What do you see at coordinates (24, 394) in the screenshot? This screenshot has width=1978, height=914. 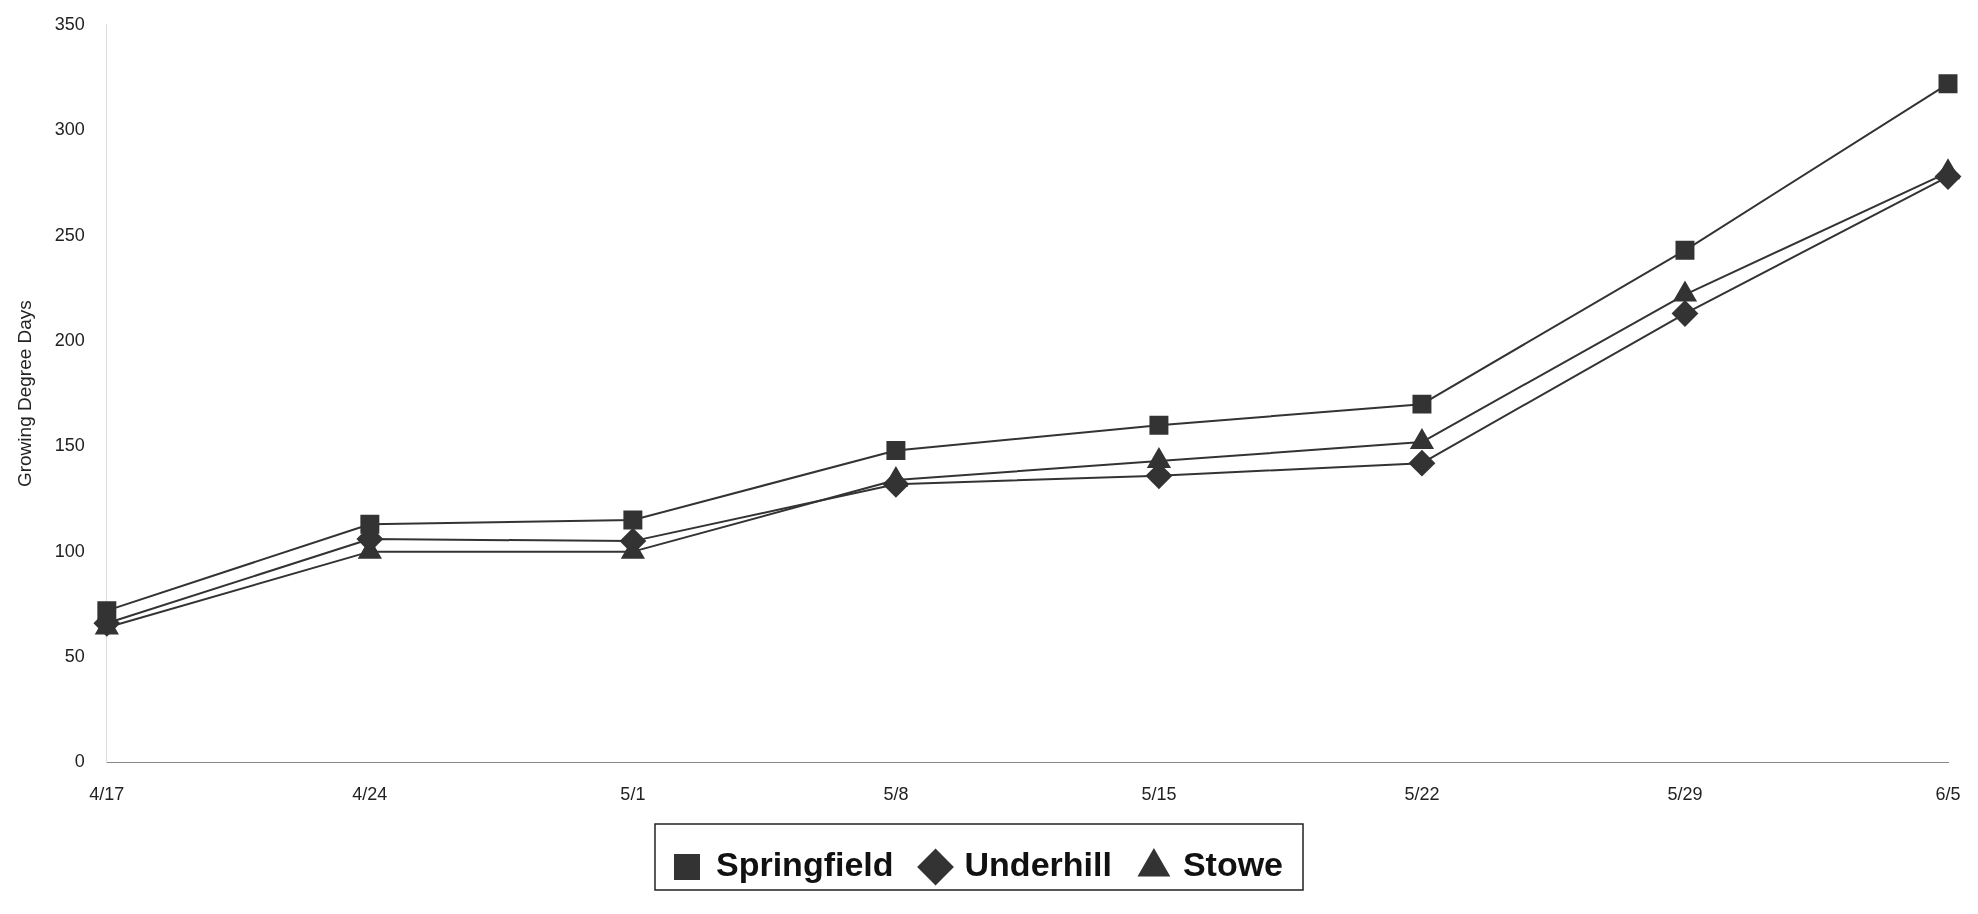 I see `y-axis-title: Growing Degree Days` at bounding box center [24, 394].